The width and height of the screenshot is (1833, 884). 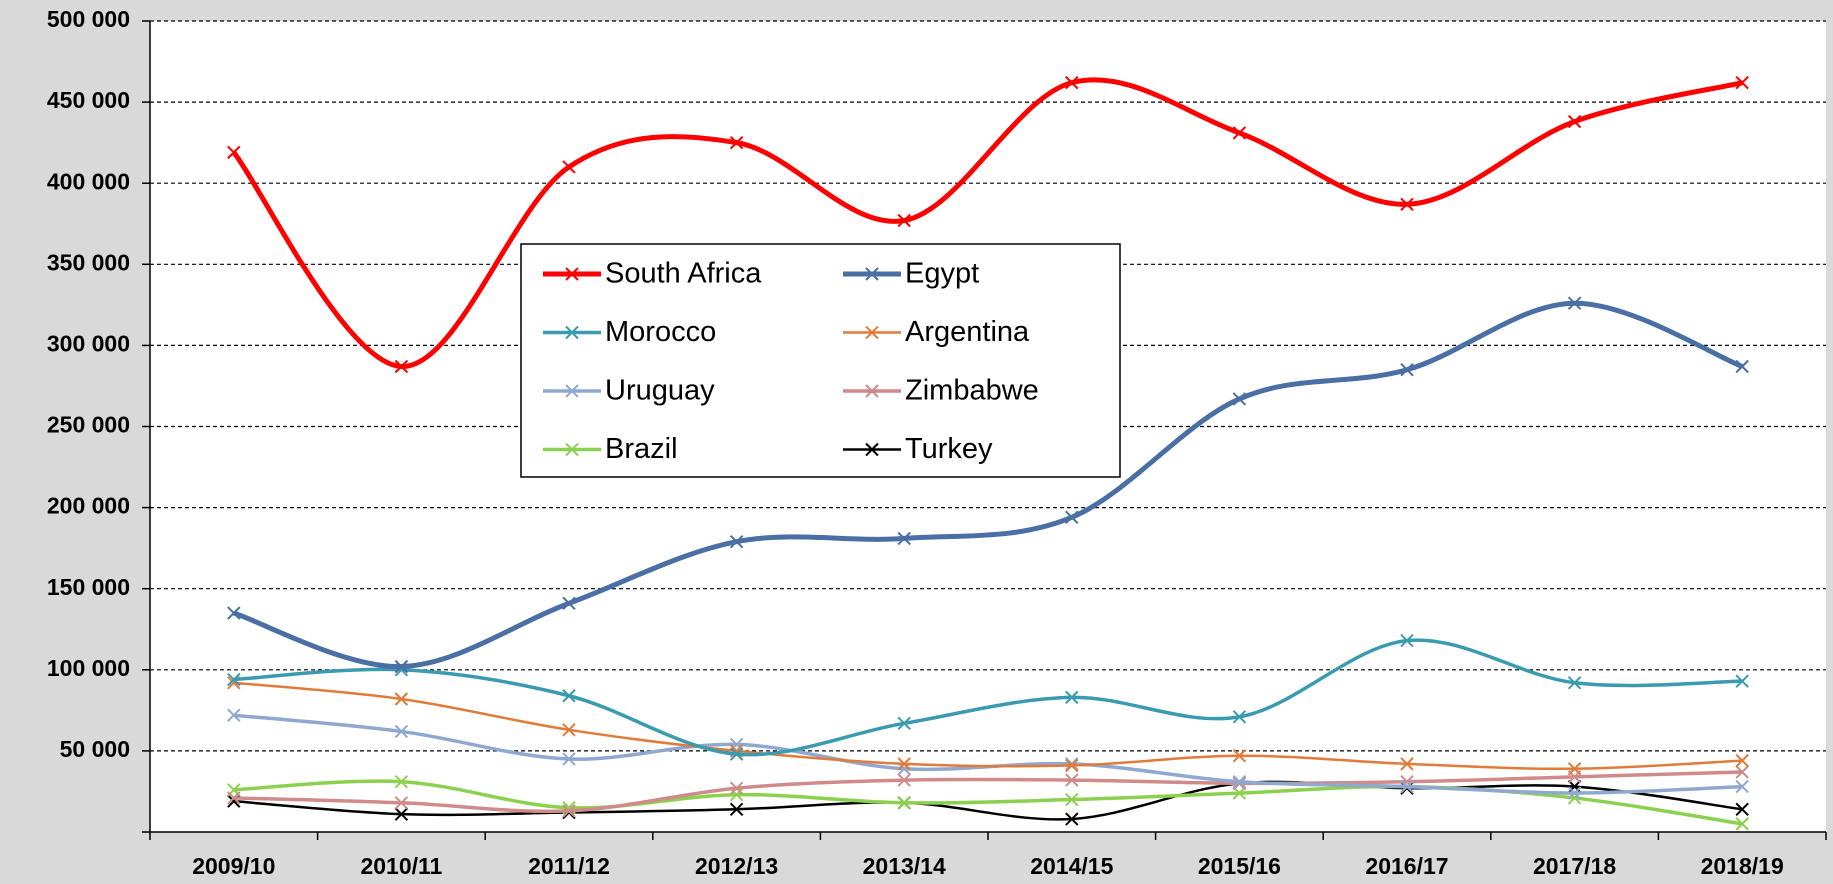 What do you see at coordinates (88, 19) in the screenshot?
I see `y-tick-label: 500 000` at bounding box center [88, 19].